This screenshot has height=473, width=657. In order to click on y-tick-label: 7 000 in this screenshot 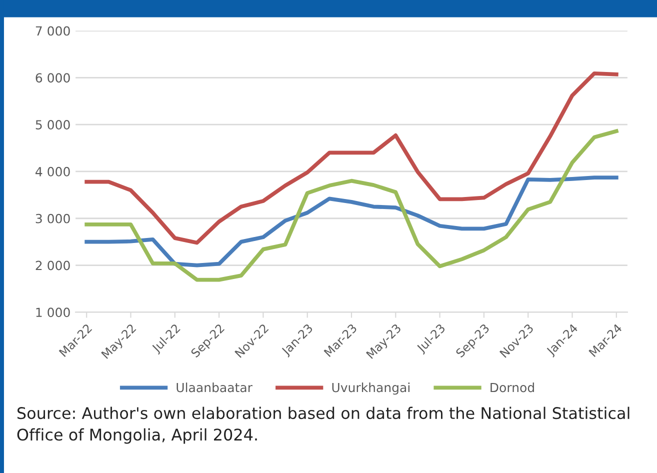, I will do `click(53, 31)`.